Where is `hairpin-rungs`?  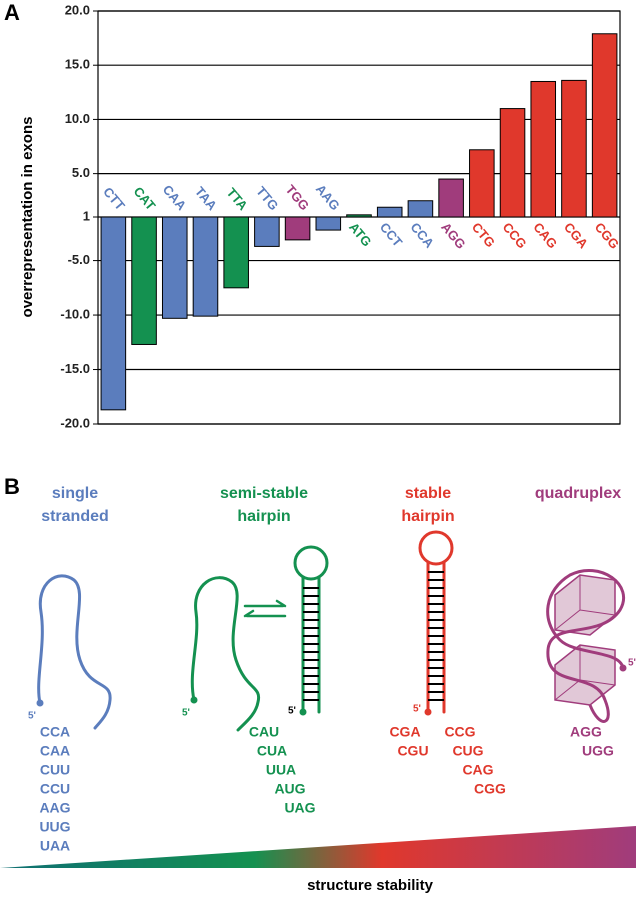 hairpin-rungs is located at coordinates (373, 636).